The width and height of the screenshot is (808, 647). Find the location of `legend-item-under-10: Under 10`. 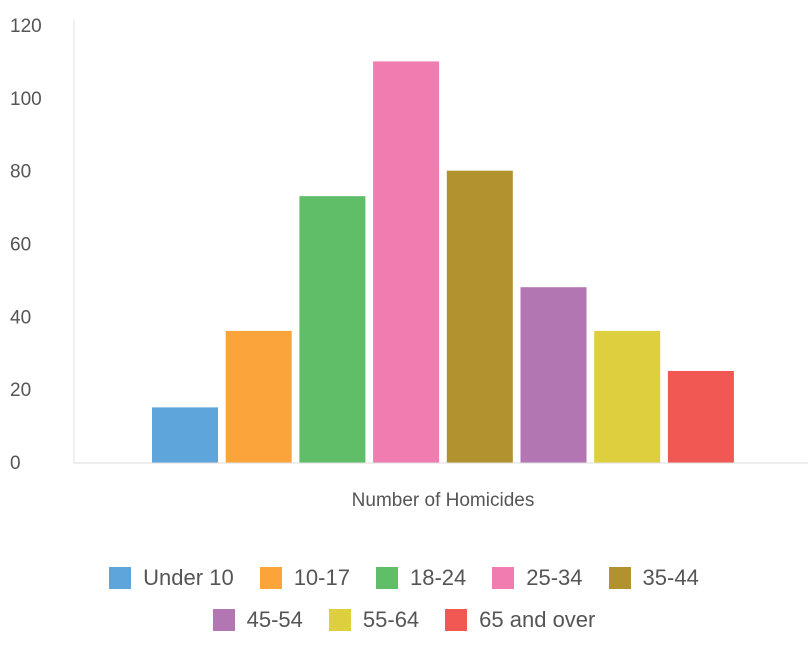

legend-item-under-10: Under 10 is located at coordinates (171, 578).